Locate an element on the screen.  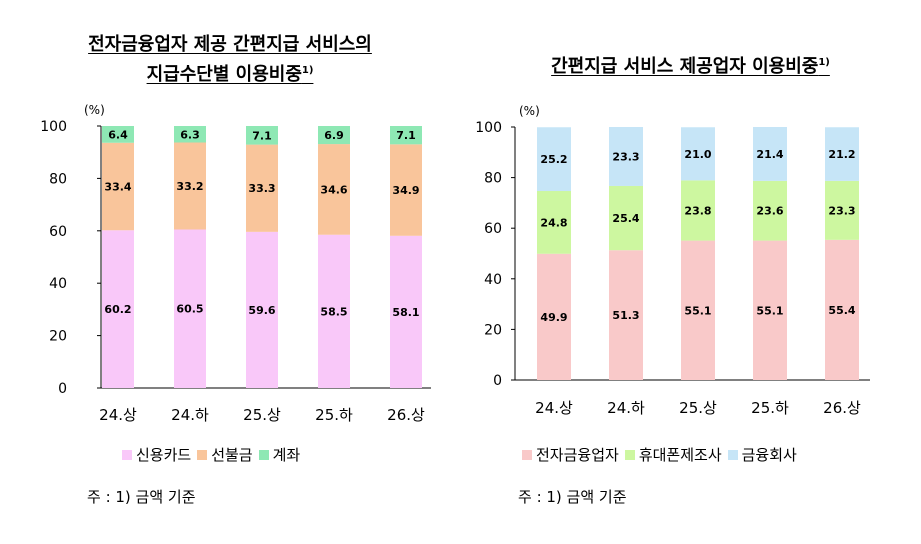
legend-label: 전자금융업자 is located at coordinates (577, 455).